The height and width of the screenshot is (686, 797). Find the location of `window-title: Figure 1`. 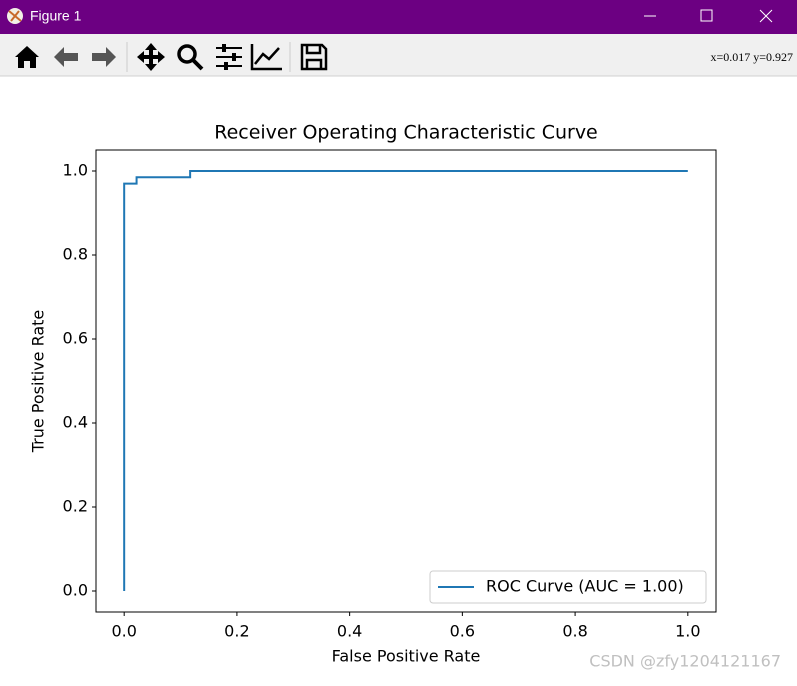

window-title: Figure 1 is located at coordinates (56, 16).